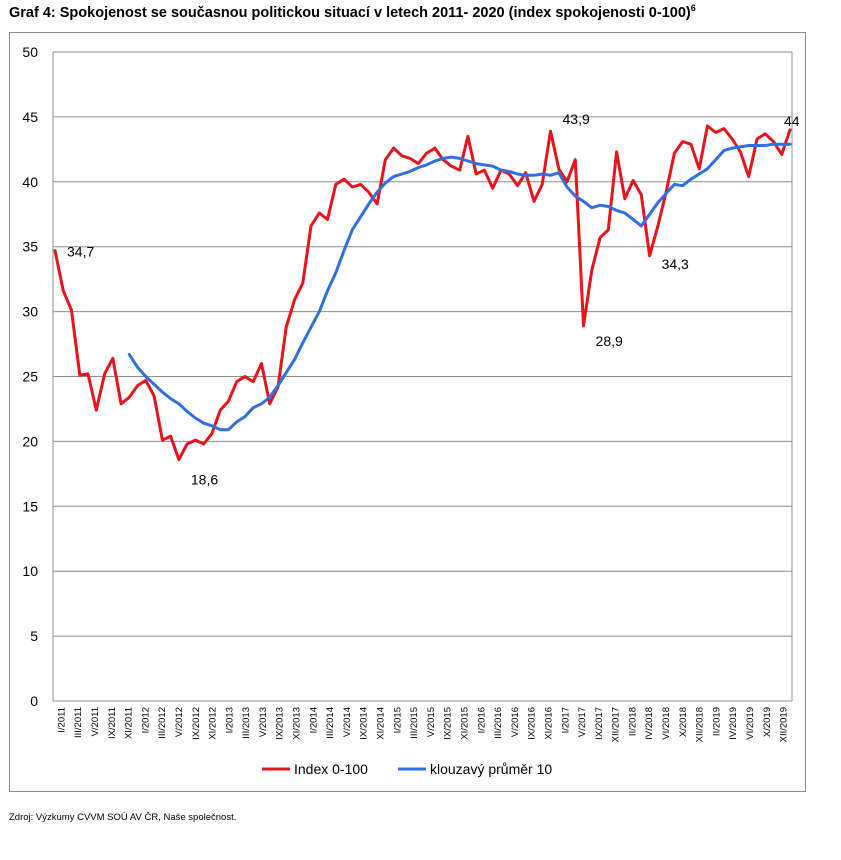 This screenshot has height=860, width=841. Describe the element at coordinates (30, 312) in the screenshot. I see `y-tick-label-30: 30` at that location.